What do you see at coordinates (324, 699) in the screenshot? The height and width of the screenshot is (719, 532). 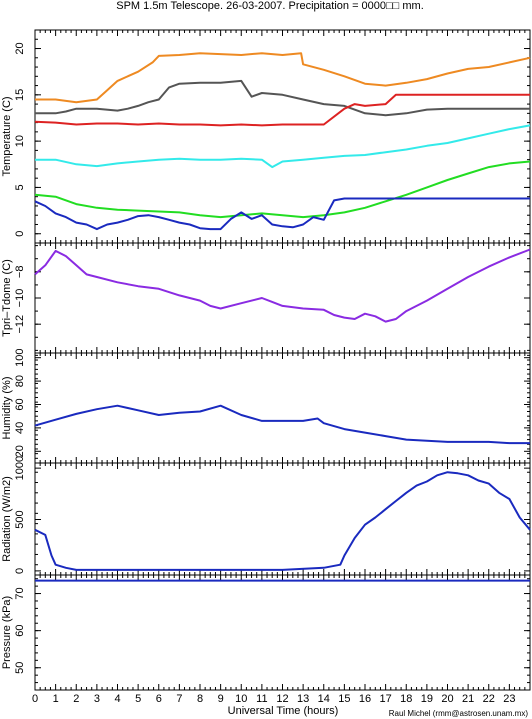 I see `x-tick-label: 14` at bounding box center [324, 699].